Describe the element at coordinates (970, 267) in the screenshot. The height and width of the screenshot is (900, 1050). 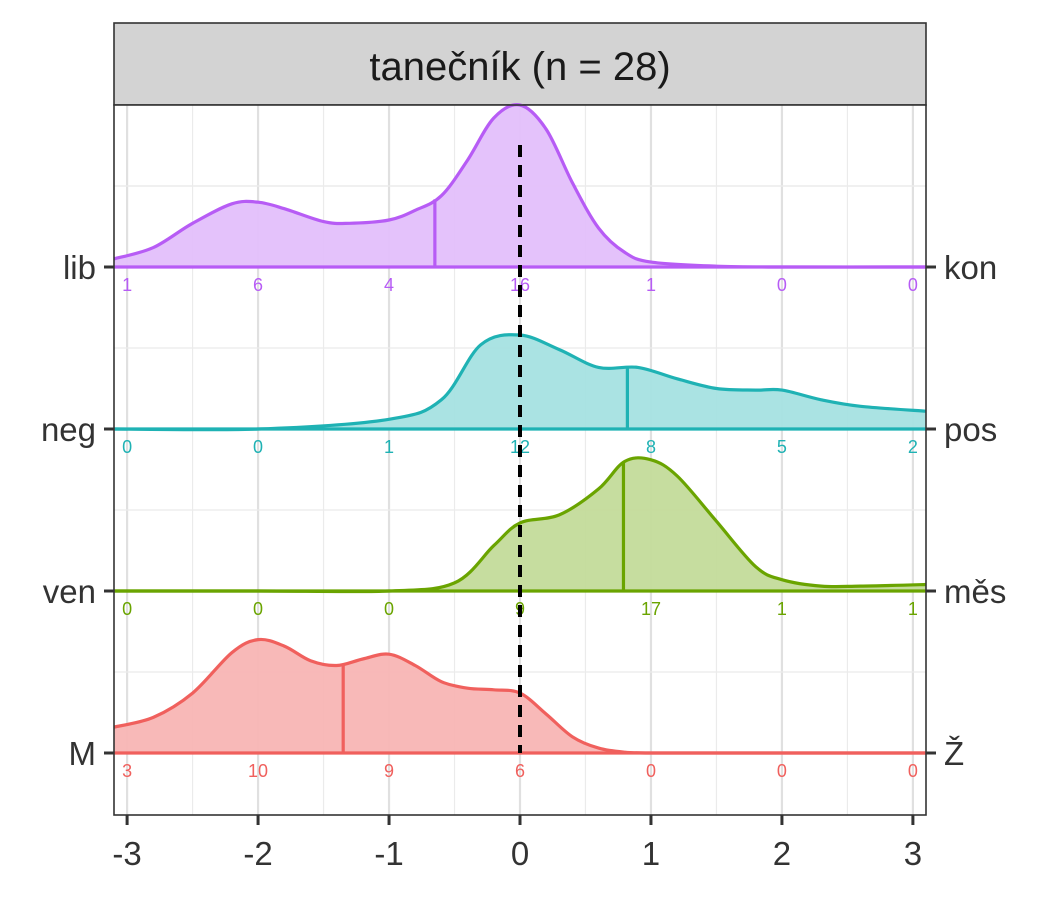
I see `y-label-right: kon` at that location.